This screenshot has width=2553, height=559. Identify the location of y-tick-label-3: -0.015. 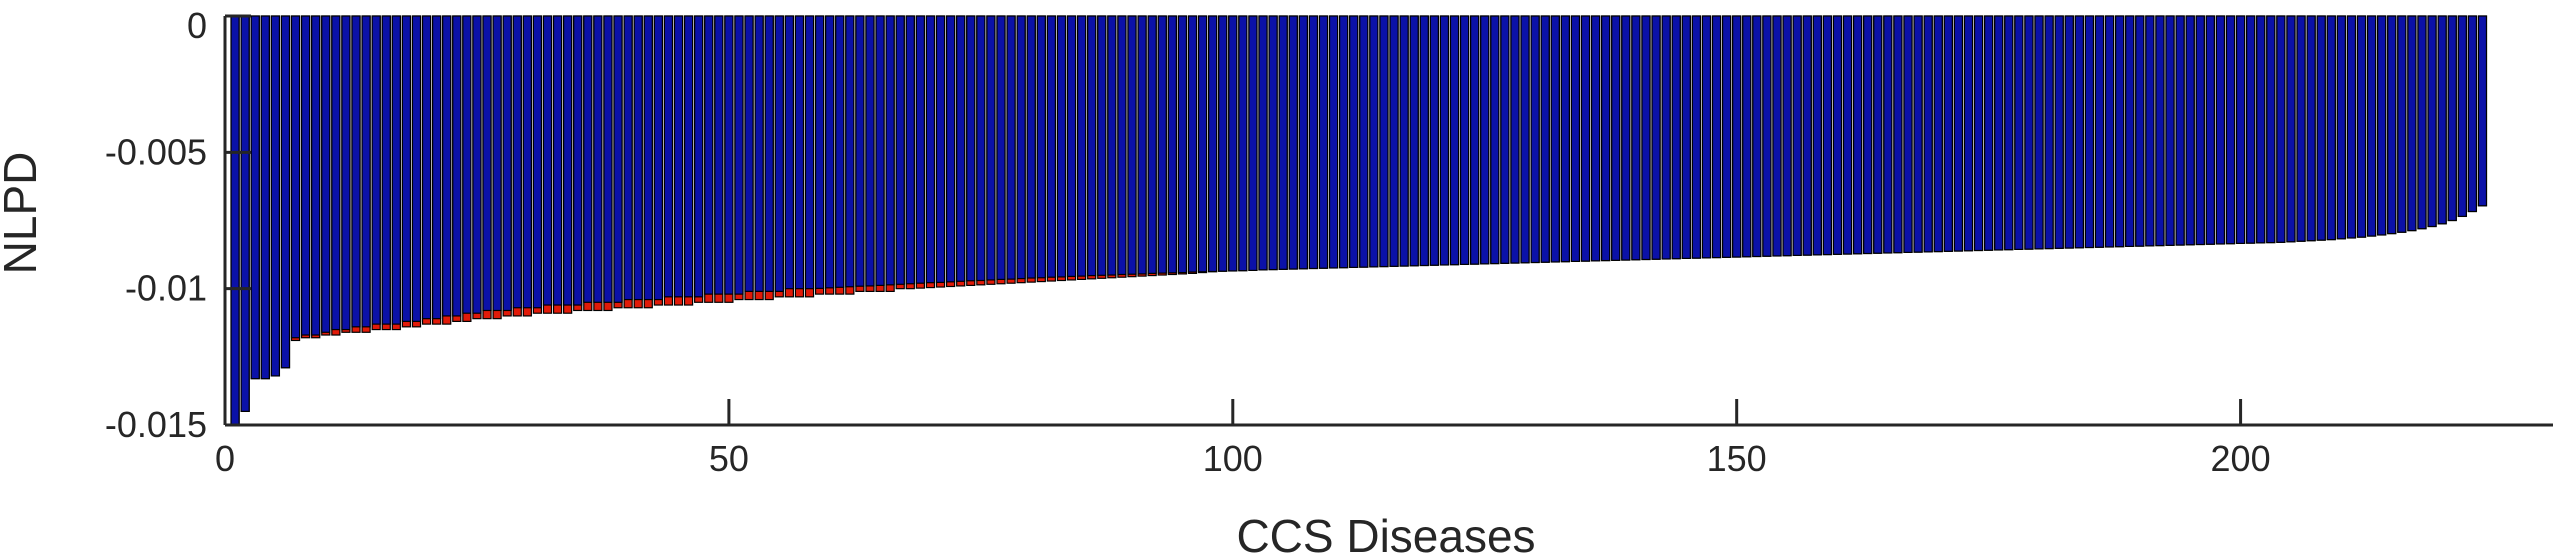
(156, 424).